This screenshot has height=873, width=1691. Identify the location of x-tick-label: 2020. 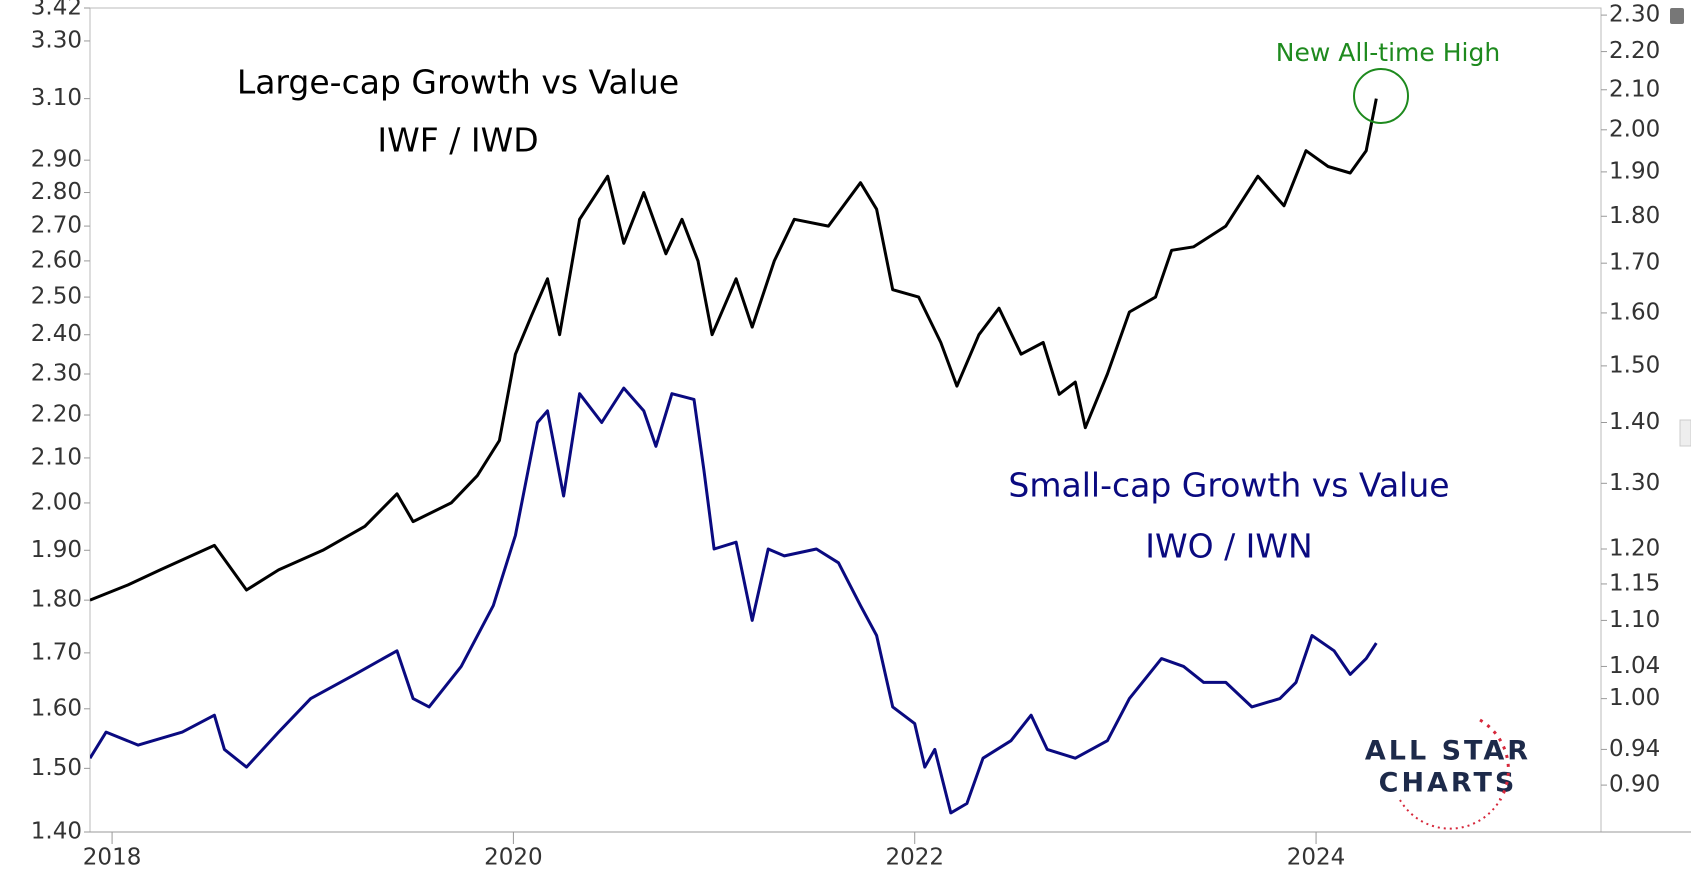
(513, 858).